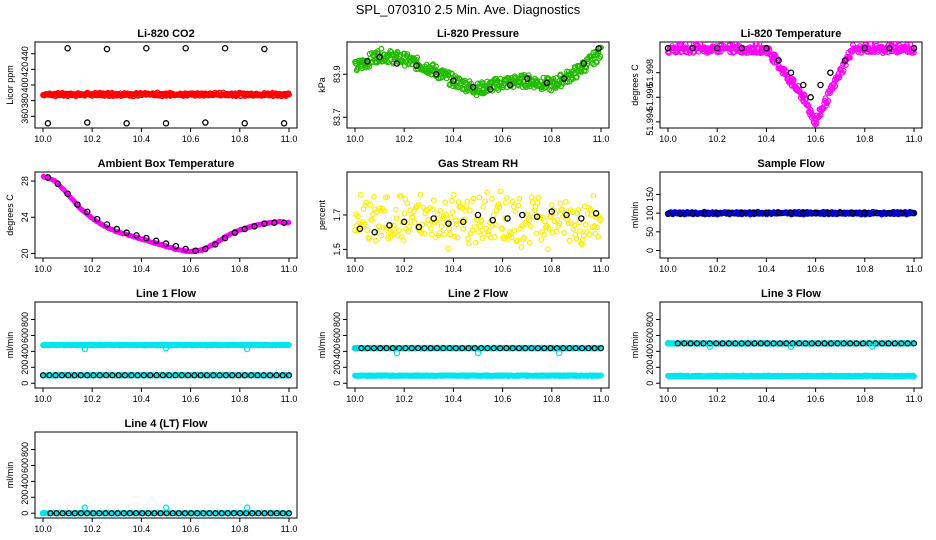 Image resolution: width=936 pixels, height=540 pixels. Describe the element at coordinates (337, 117) in the screenshot. I see `y-tick-label: 83.7` at that location.